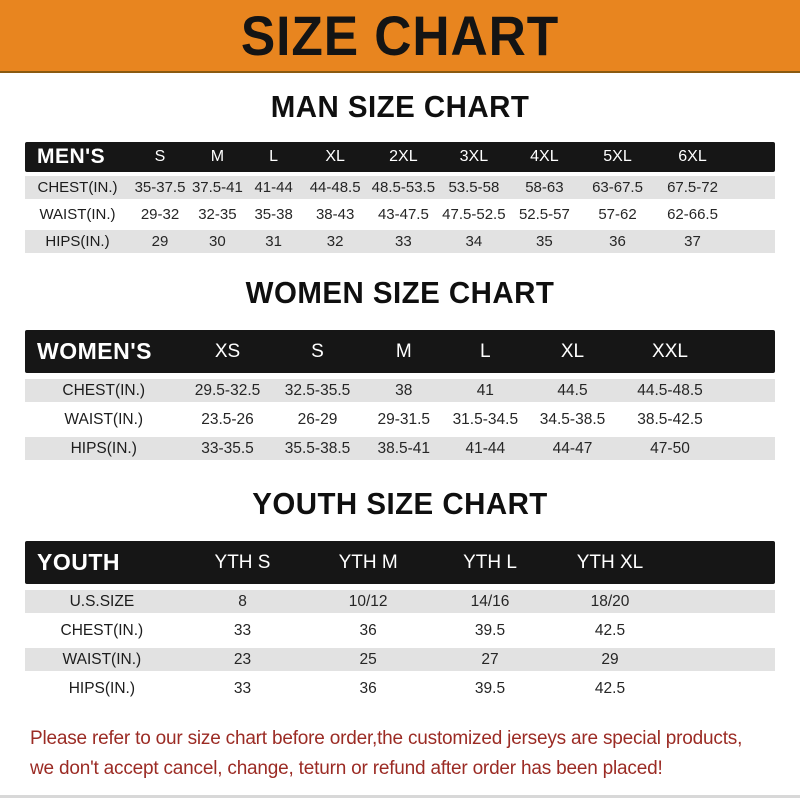 The height and width of the screenshot is (800, 800). Describe the element at coordinates (273, 157) in the screenshot. I see `size-column-header: L` at that location.